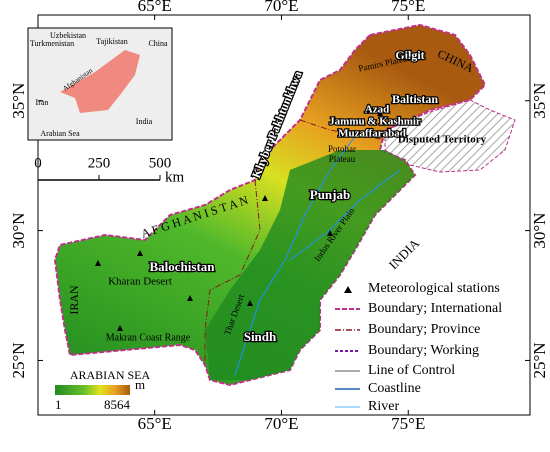 This screenshot has height=452, width=550. What do you see at coordinates (148, 337) in the screenshot?
I see `map-label: Makran Coast Range` at bounding box center [148, 337].